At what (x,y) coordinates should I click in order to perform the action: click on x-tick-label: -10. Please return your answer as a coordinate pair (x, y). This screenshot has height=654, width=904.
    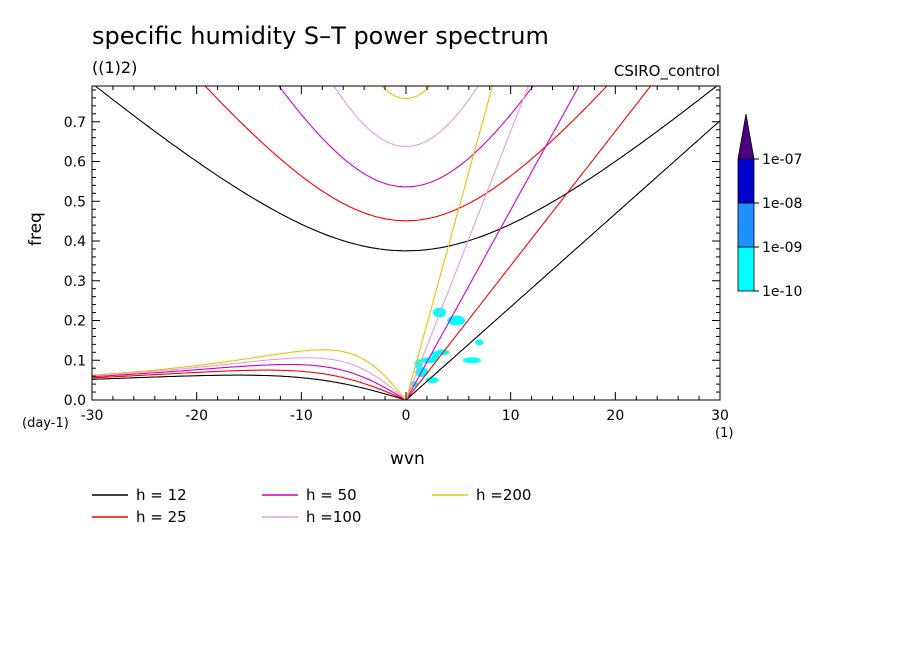
    Looking at the image, I should click on (301, 416).